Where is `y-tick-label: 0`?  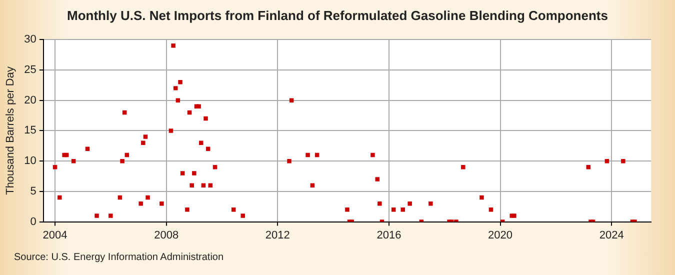 y-tick-label: 0 is located at coordinates (33, 222).